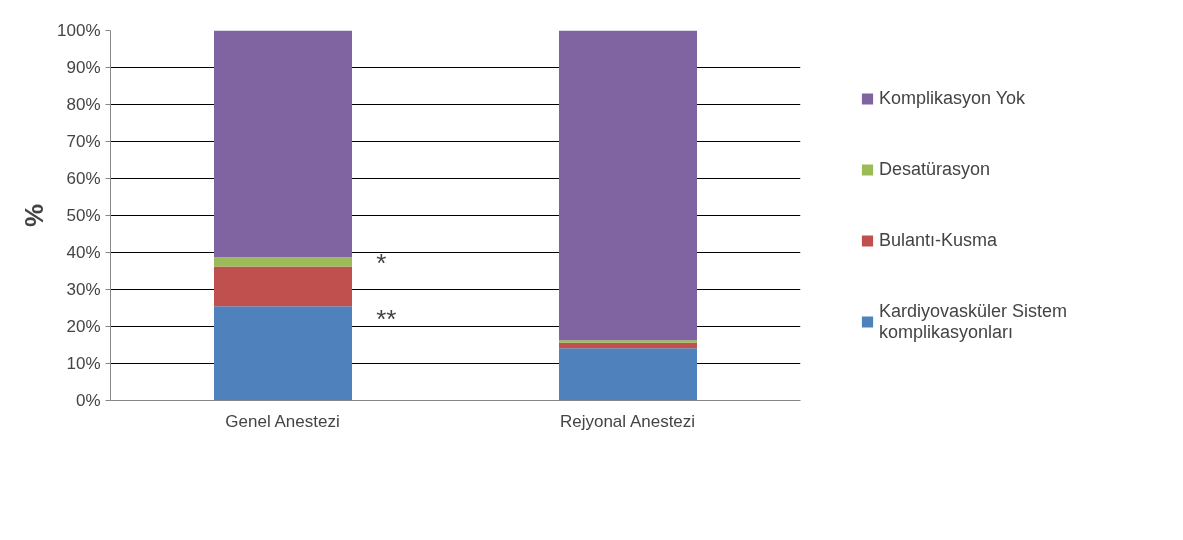 This screenshot has height=540, width=1183. What do you see at coordinates (83, 215) in the screenshot?
I see `y-tick-label: 50%` at bounding box center [83, 215].